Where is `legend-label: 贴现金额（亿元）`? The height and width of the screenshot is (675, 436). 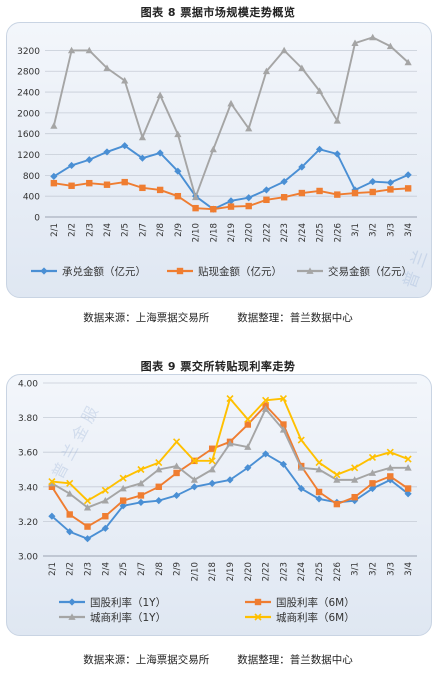 legend-label: 贴现金额（亿元） is located at coordinates (240, 271).